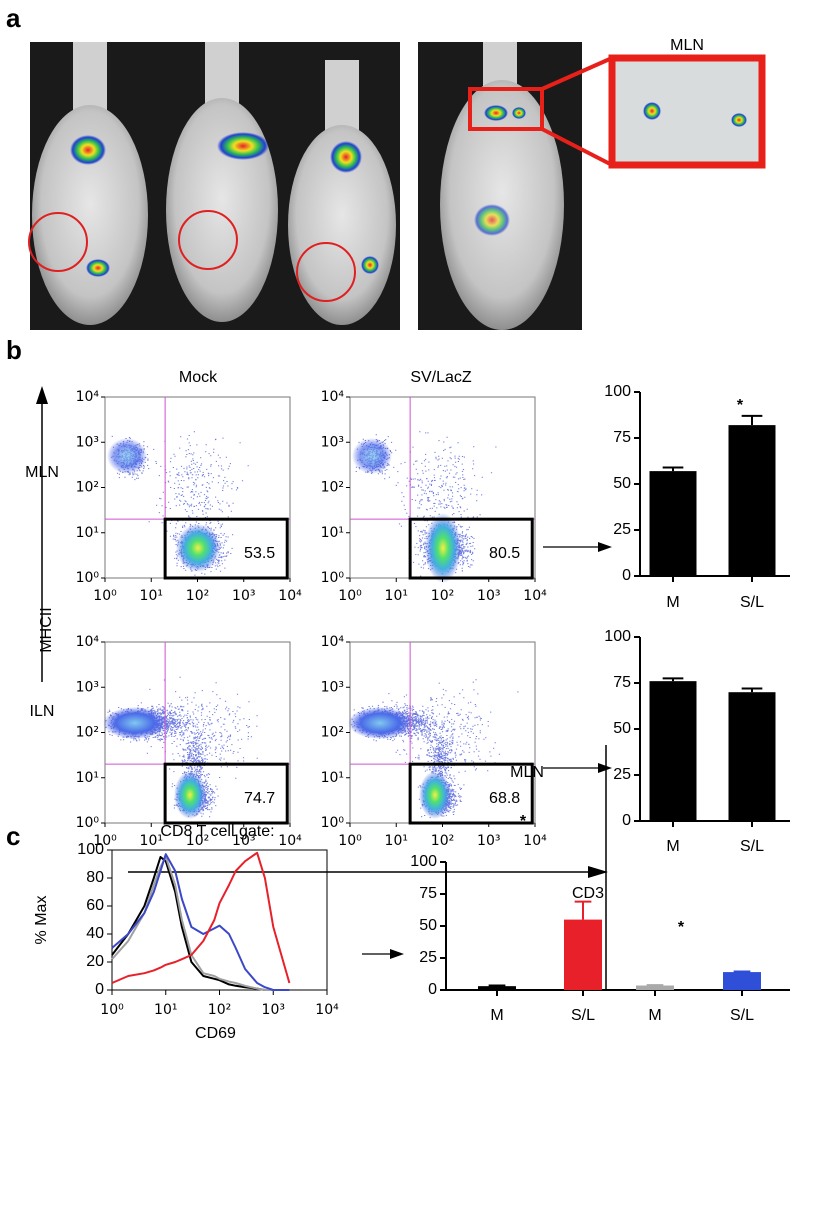 The height and width of the screenshot is (1214, 815). I want to click on plot-frame, so click(219, 920).